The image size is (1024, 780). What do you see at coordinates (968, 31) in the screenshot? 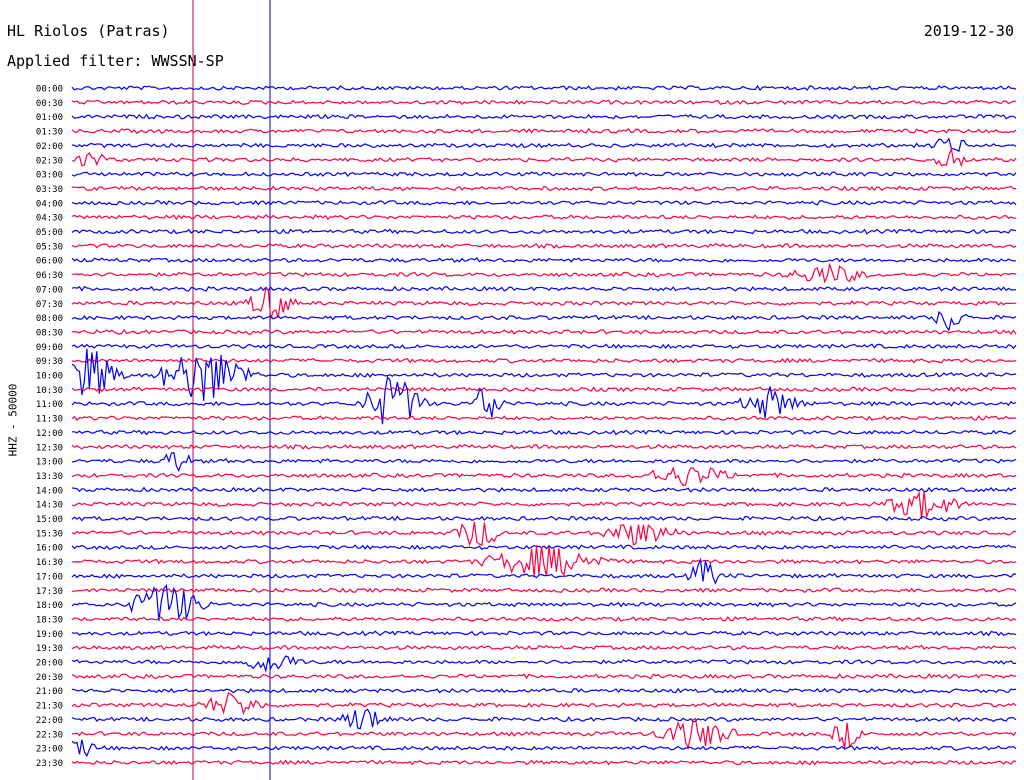
I see `date-label: 2019-12-30` at bounding box center [968, 31].